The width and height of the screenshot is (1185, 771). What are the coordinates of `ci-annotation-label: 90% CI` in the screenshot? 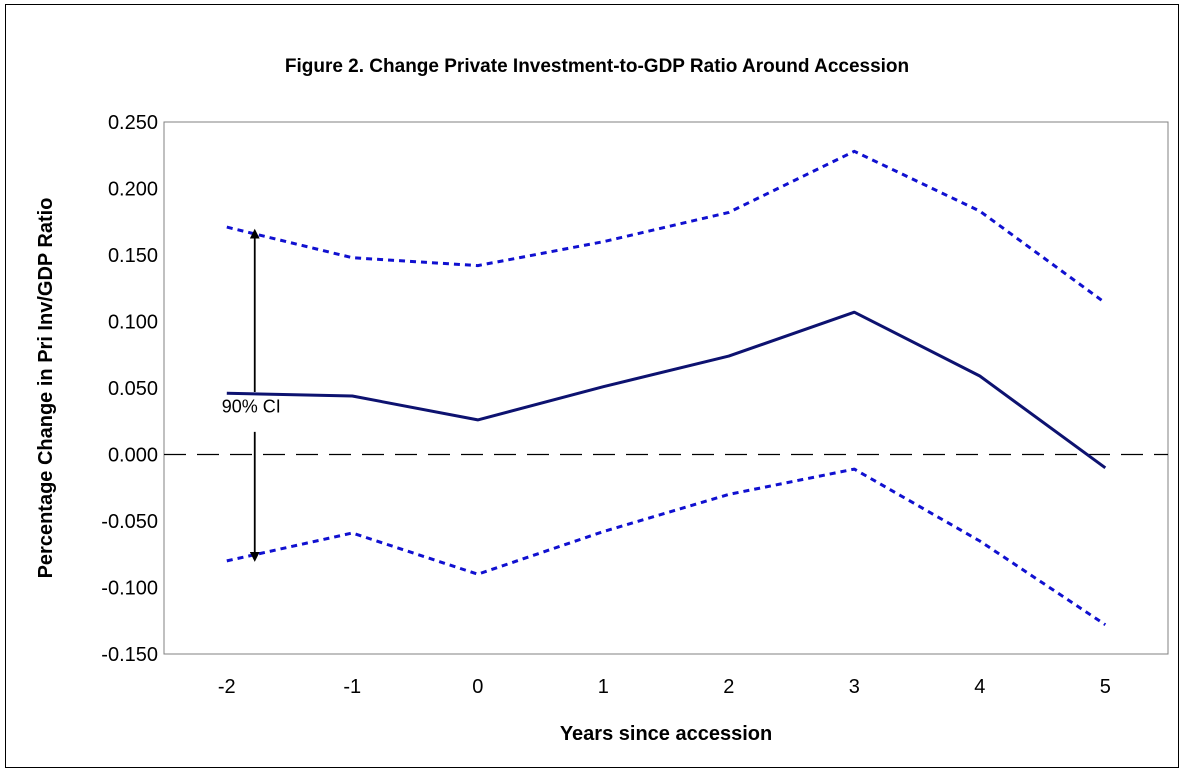 It's located at (251, 406).